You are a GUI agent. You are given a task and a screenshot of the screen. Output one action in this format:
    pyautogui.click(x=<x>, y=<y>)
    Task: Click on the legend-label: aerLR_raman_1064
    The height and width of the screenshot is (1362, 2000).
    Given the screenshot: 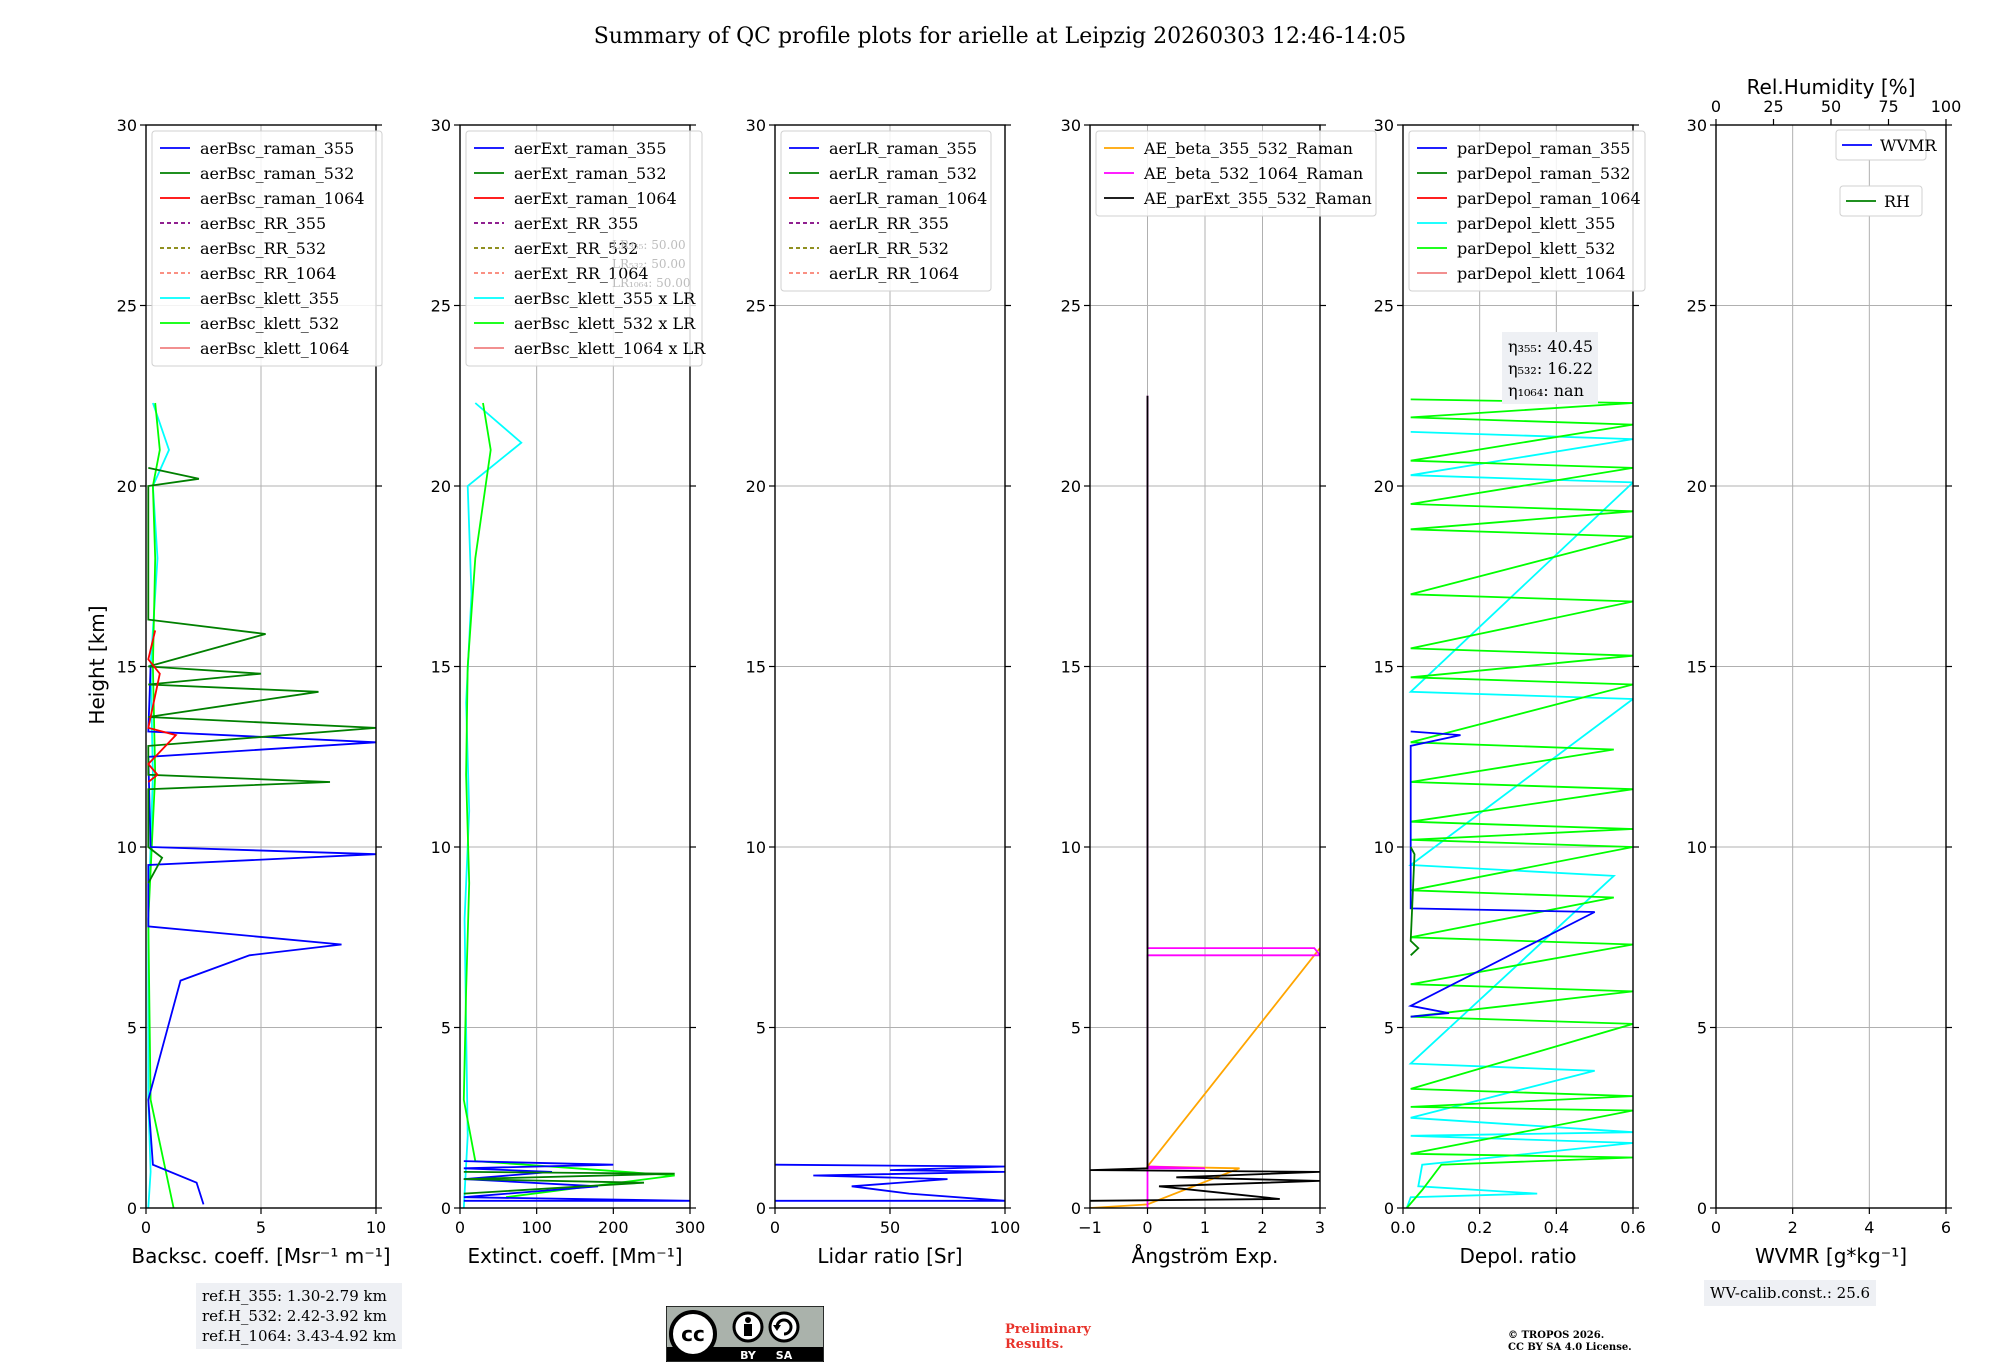 What is the action you would take?
    pyautogui.click(x=908, y=198)
    